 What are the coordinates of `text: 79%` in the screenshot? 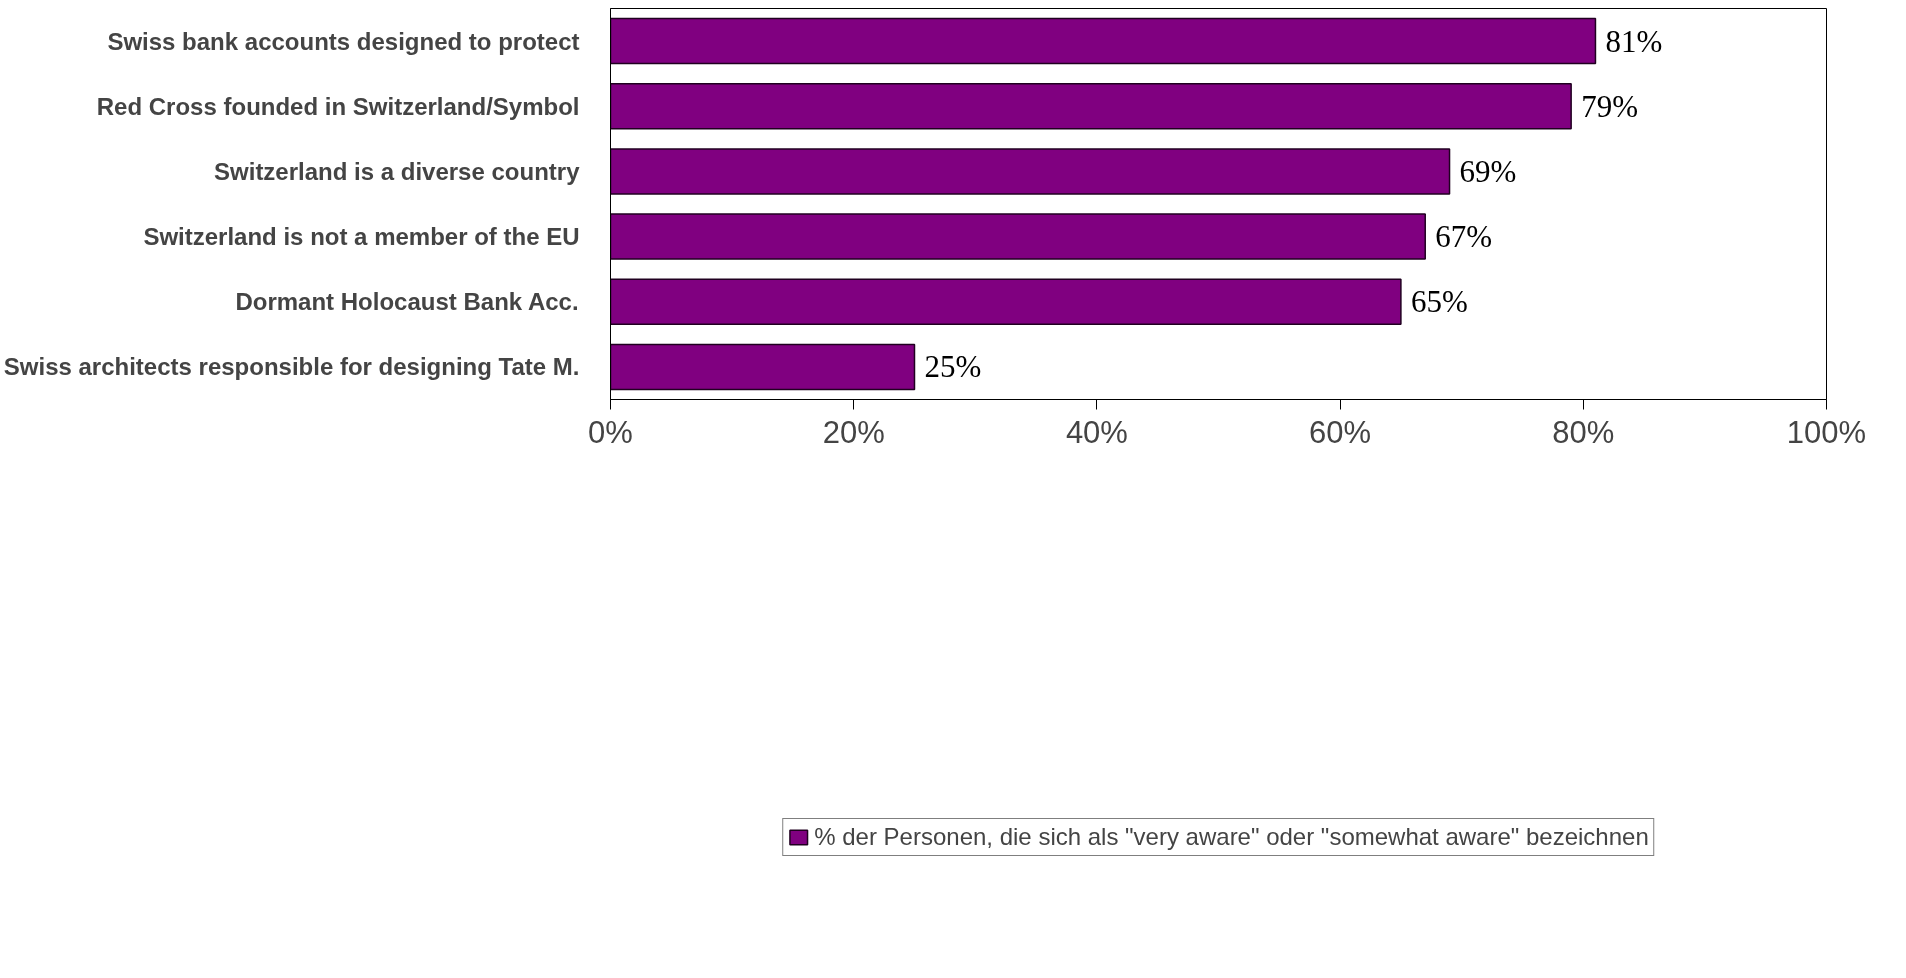 It's located at (1609, 106).